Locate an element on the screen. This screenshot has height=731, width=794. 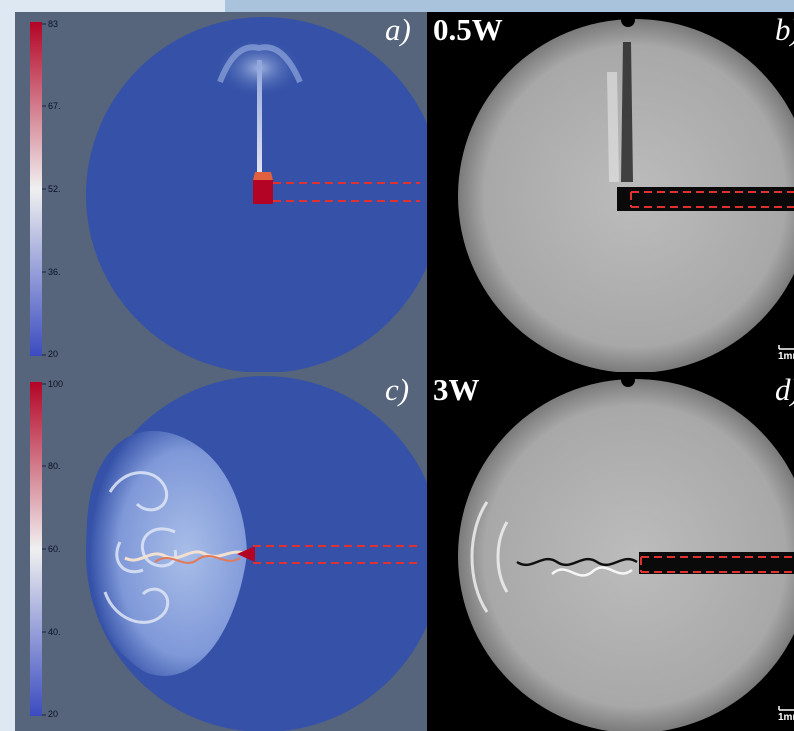
scale-label-b: 1mm is located at coordinates (786, 356).